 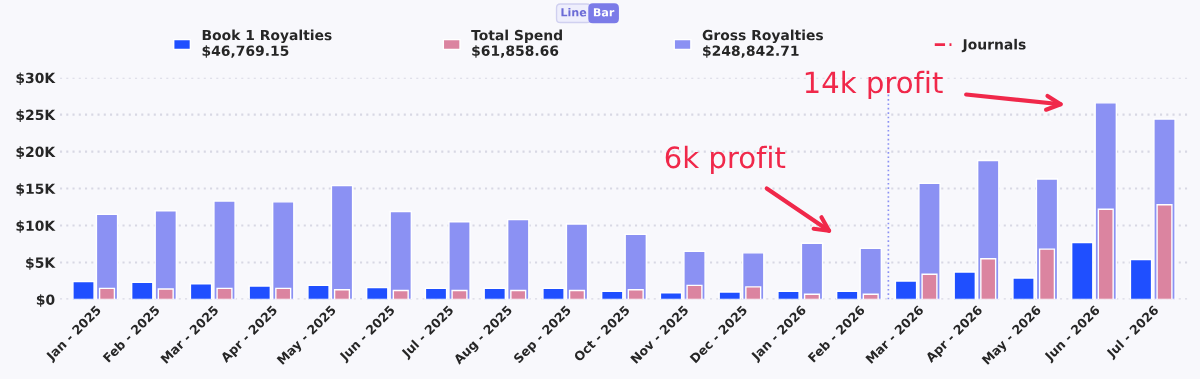 I want to click on annotation: 14k profit, so click(x=874, y=85).